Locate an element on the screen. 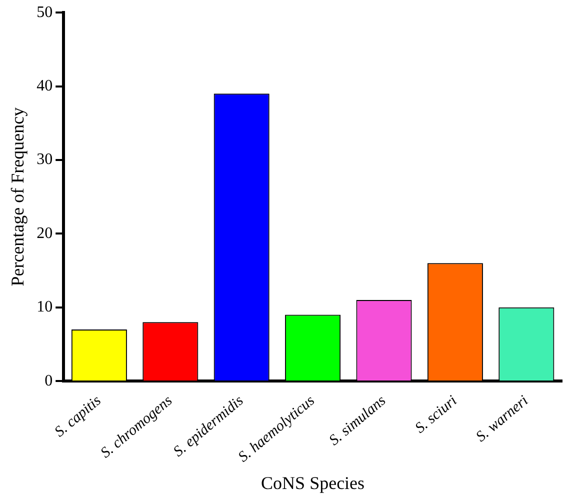 Image resolution: width=568 pixels, height=503 pixels. y-tick-label: 50 is located at coordinates (44, 12).